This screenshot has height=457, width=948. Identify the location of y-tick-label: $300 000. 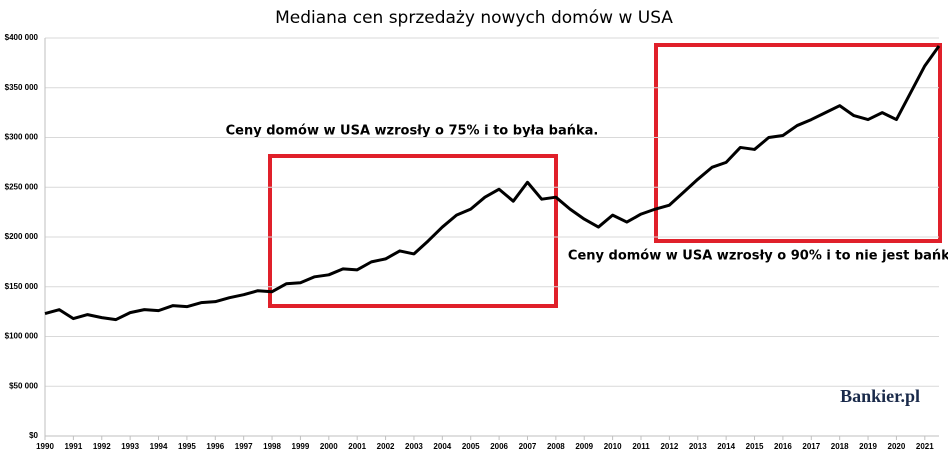
(22, 137).